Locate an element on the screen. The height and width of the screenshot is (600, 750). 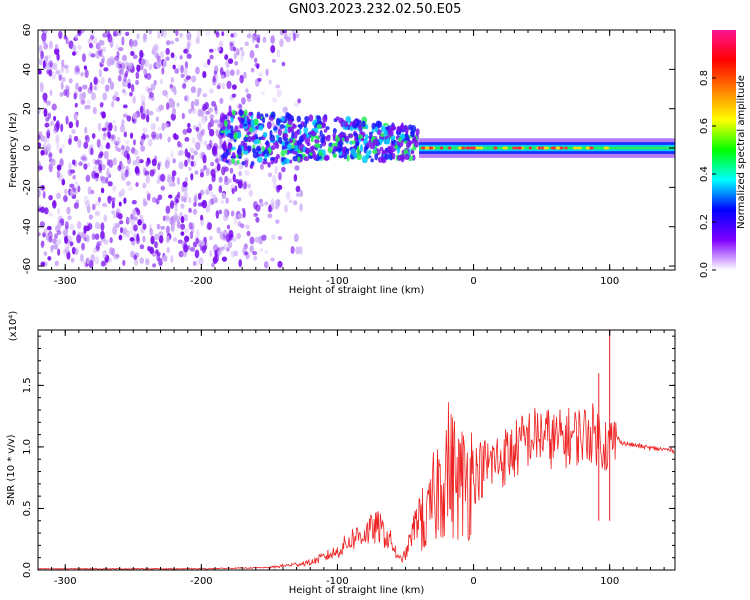
colorbar-tick-label: 0.8 is located at coordinates (704, 78).